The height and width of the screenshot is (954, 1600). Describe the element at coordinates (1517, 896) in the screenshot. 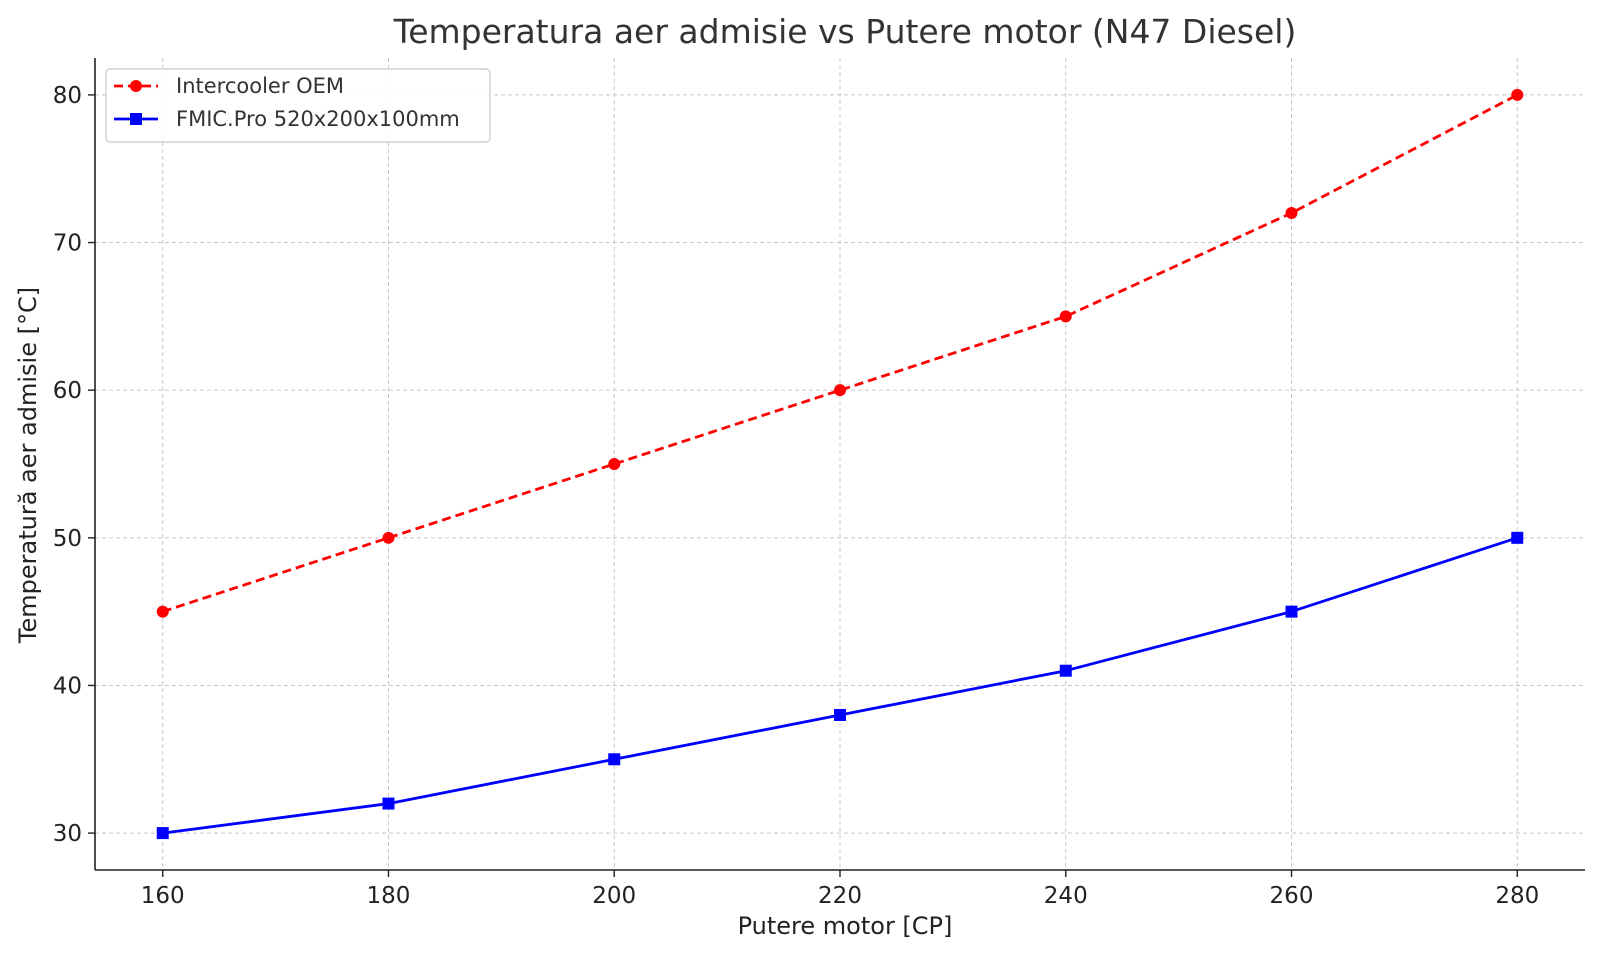

I see `x-tick-label: 280` at that location.